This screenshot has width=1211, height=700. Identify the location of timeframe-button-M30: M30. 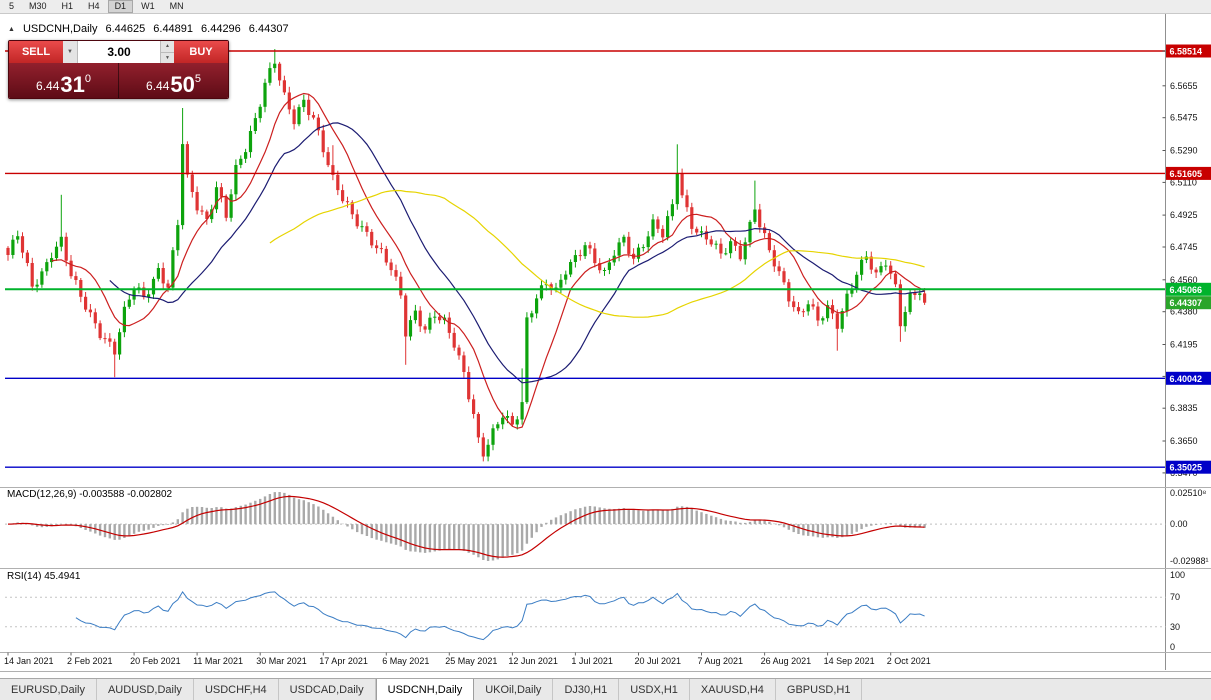
(38, 6).